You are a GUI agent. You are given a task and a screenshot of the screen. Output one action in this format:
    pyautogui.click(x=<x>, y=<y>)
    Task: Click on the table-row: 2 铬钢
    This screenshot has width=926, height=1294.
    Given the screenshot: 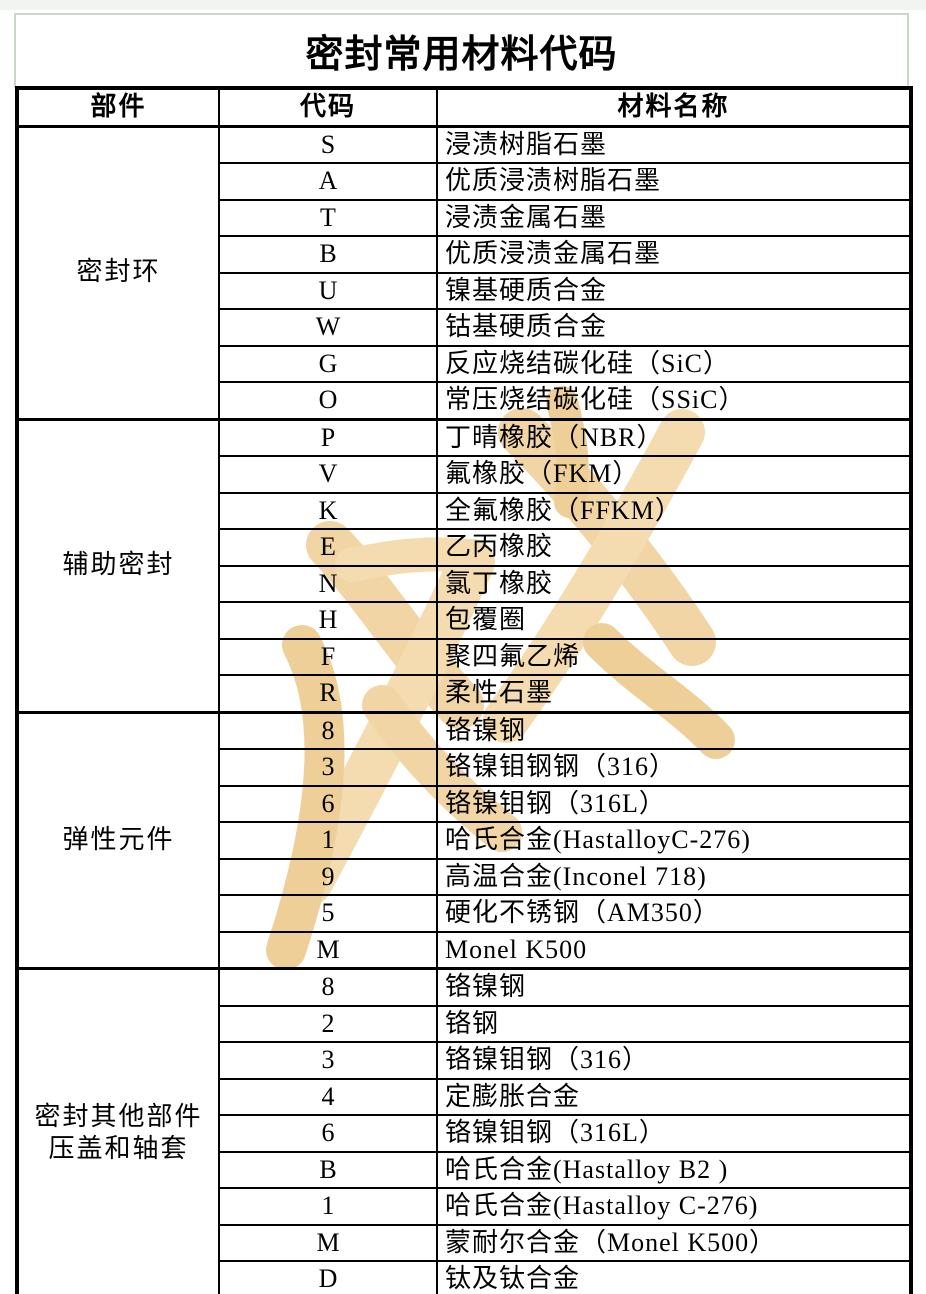 What is the action you would take?
    pyautogui.click(x=464, y=1023)
    